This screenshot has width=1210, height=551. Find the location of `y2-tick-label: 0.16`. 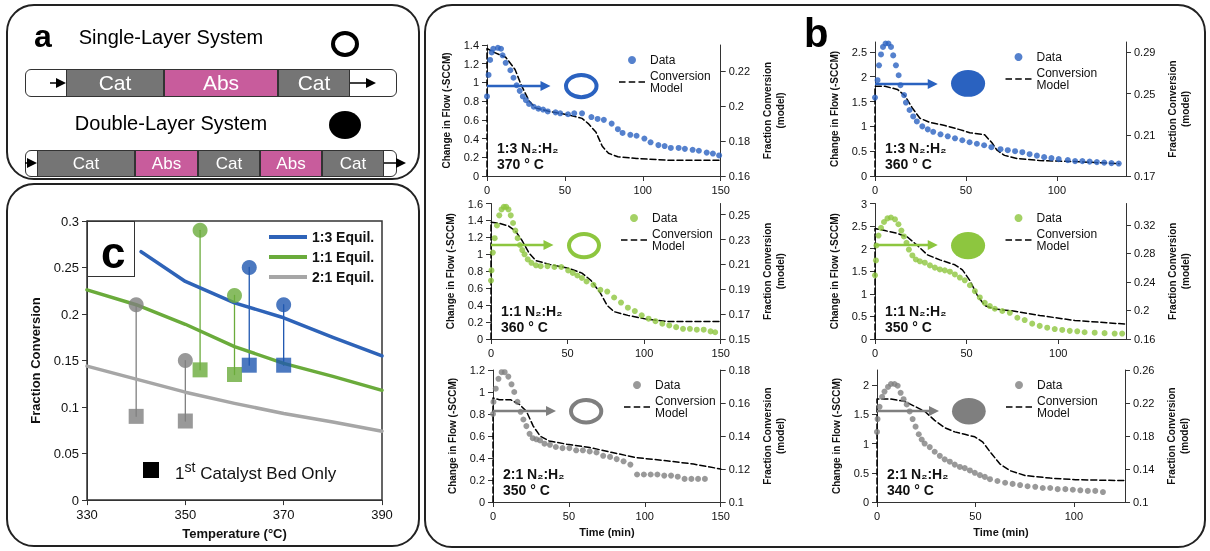

y2-tick-label: 0.16 is located at coordinates (739, 403).